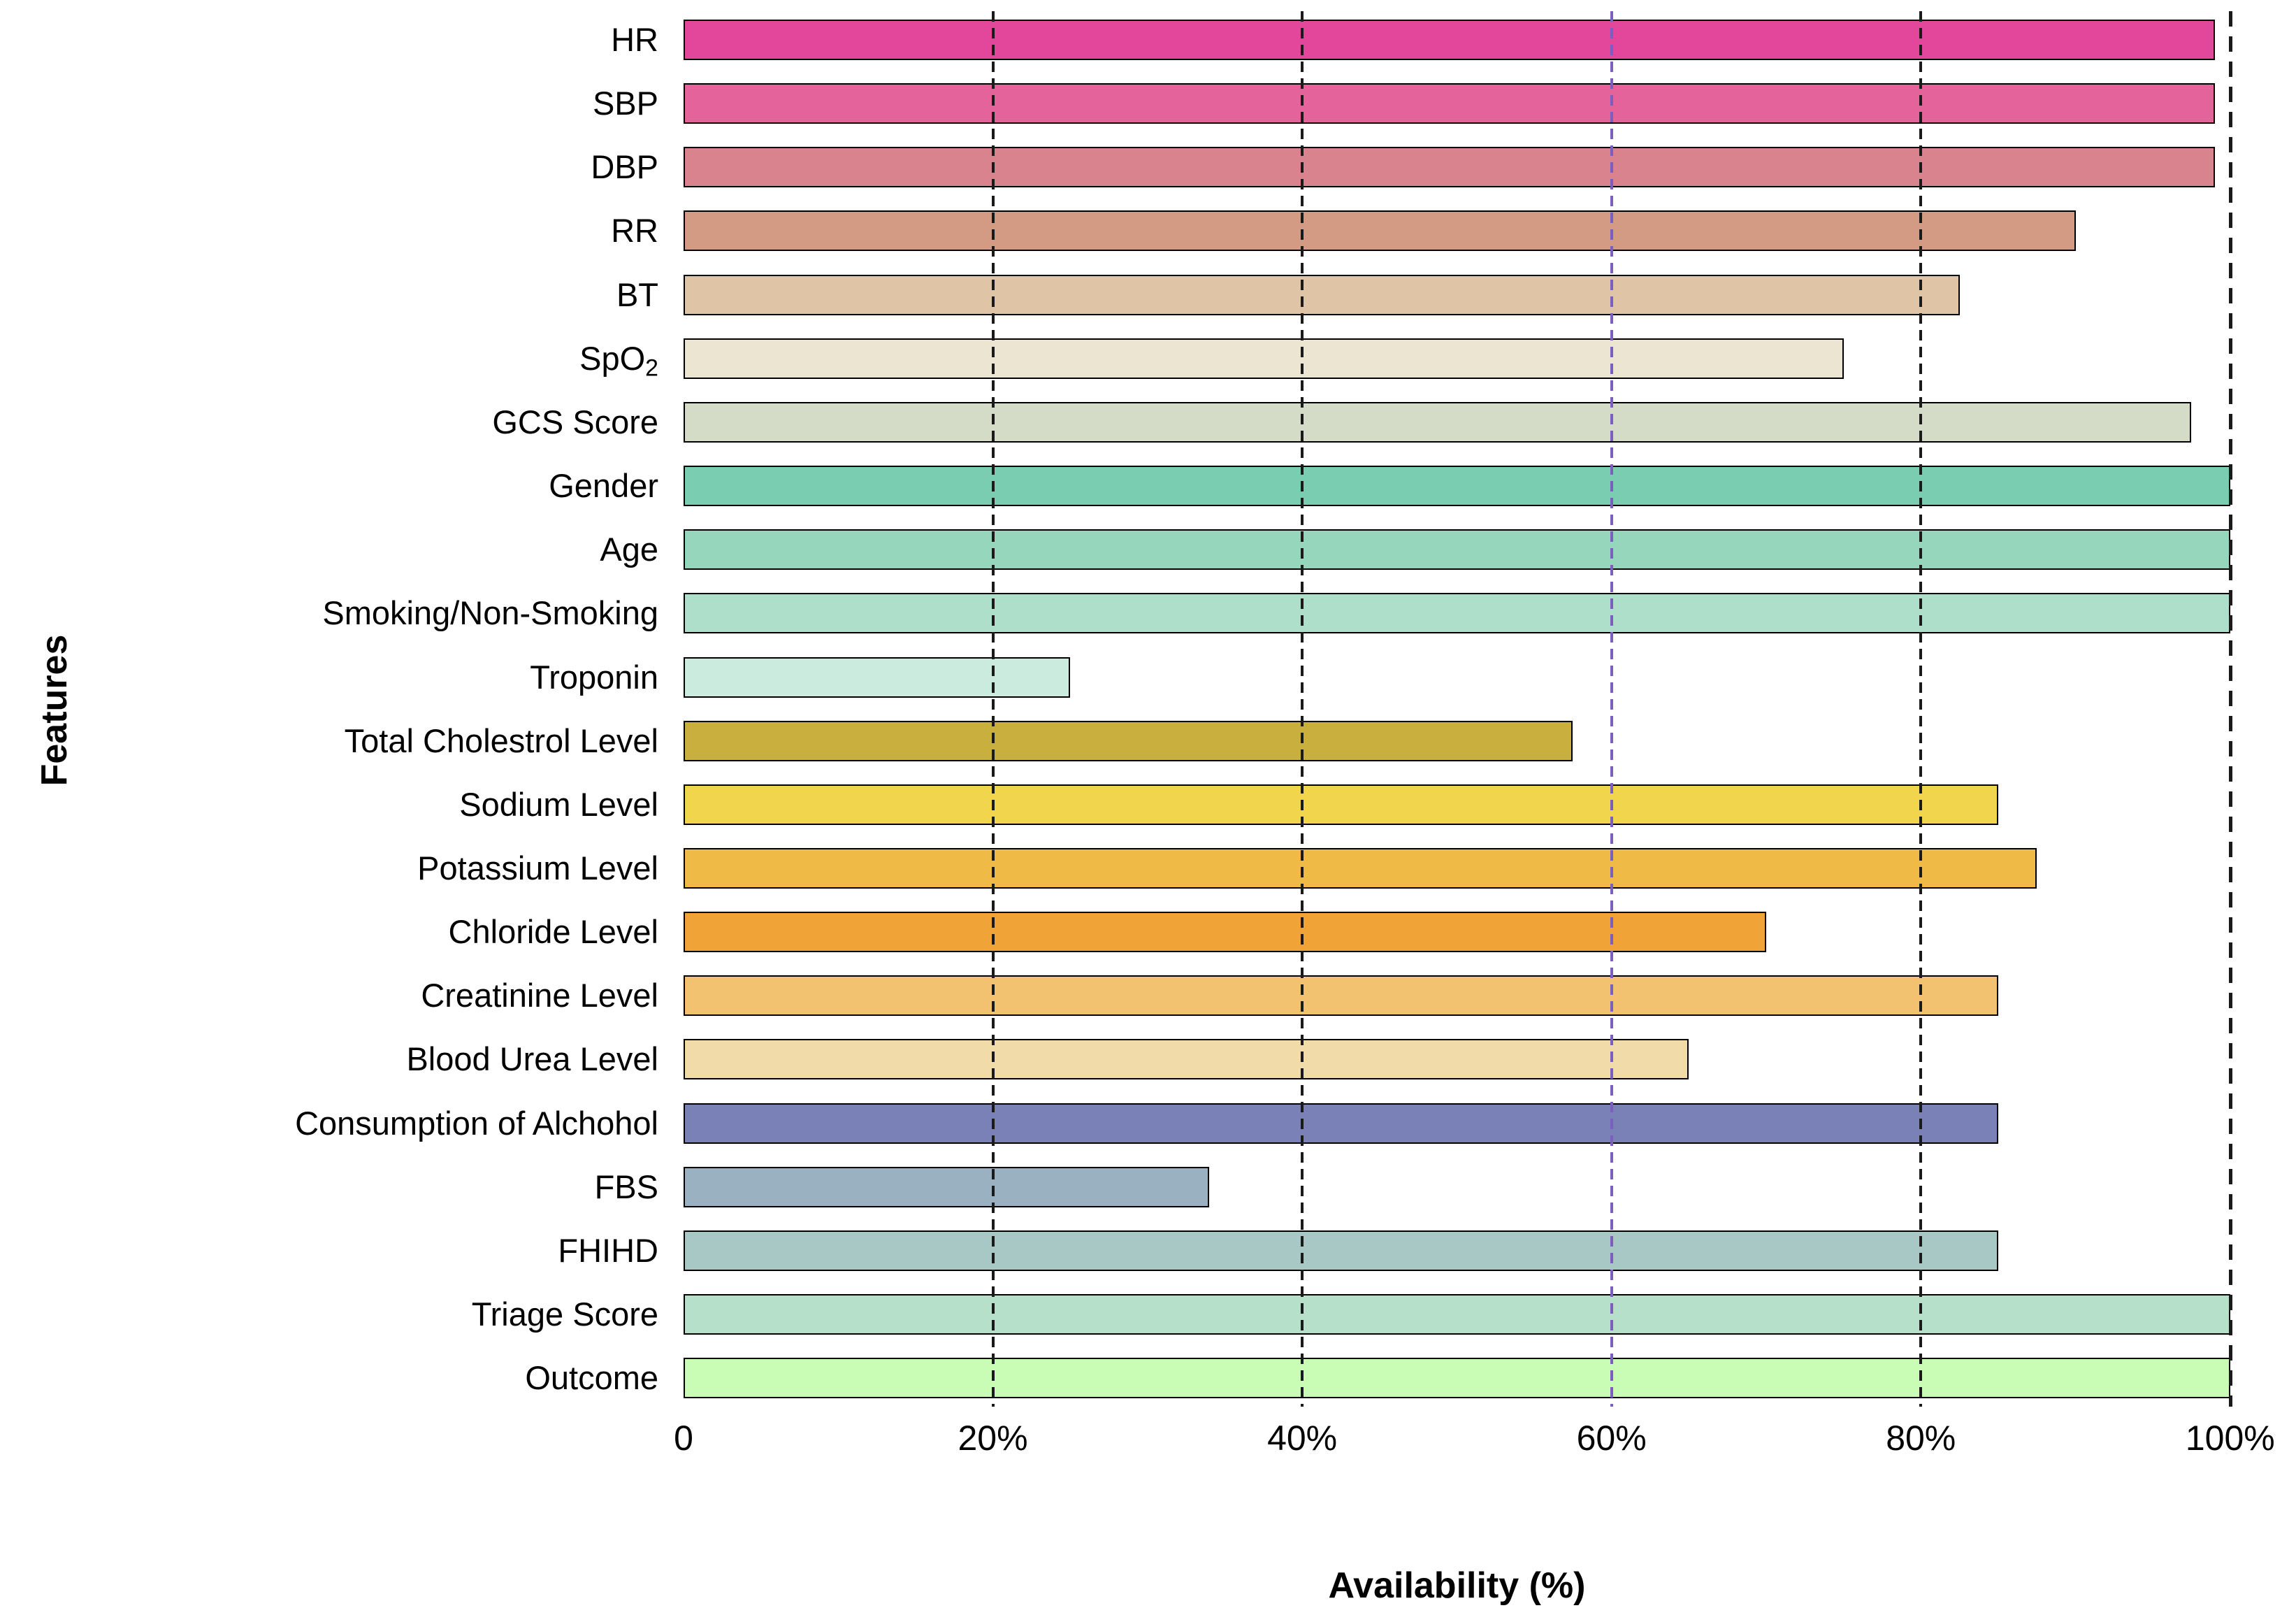 This screenshot has width=2296, height=1615. What do you see at coordinates (537, 868) in the screenshot?
I see `category-label-potassium-level: Potassium Level` at bounding box center [537, 868].